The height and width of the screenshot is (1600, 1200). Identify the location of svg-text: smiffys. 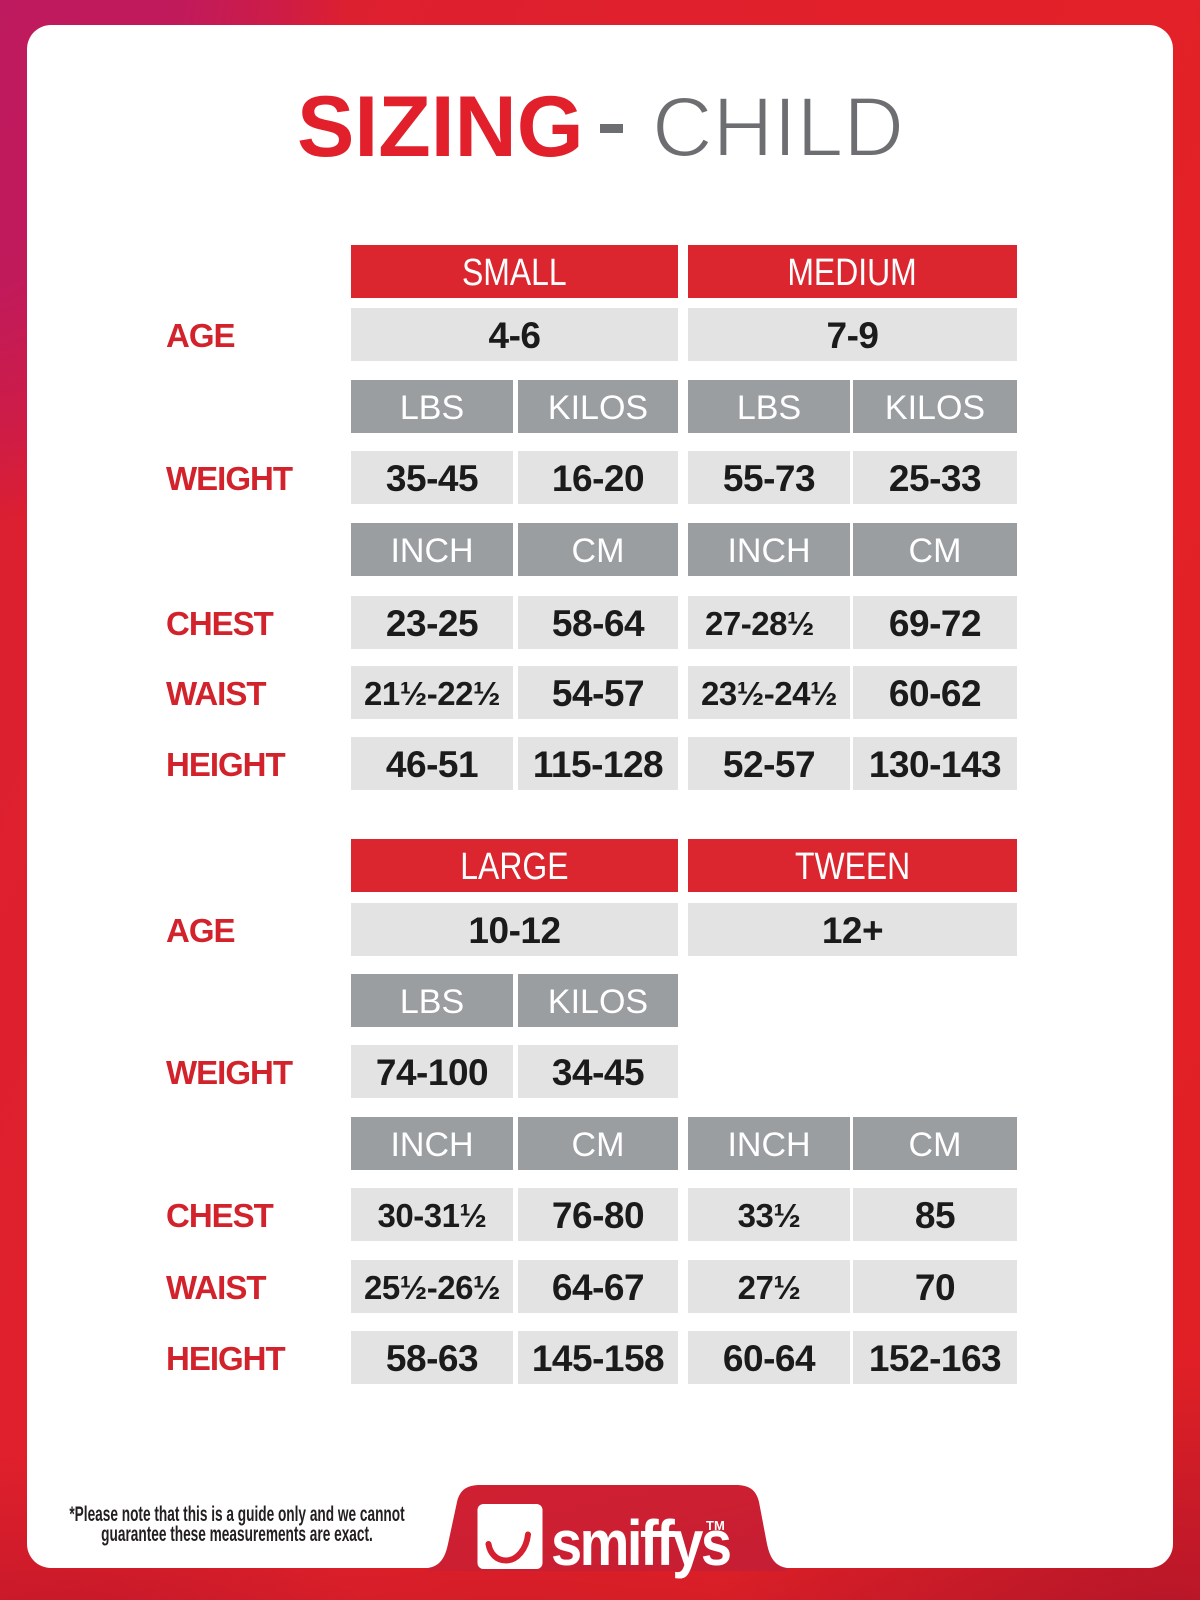
(641, 1542).